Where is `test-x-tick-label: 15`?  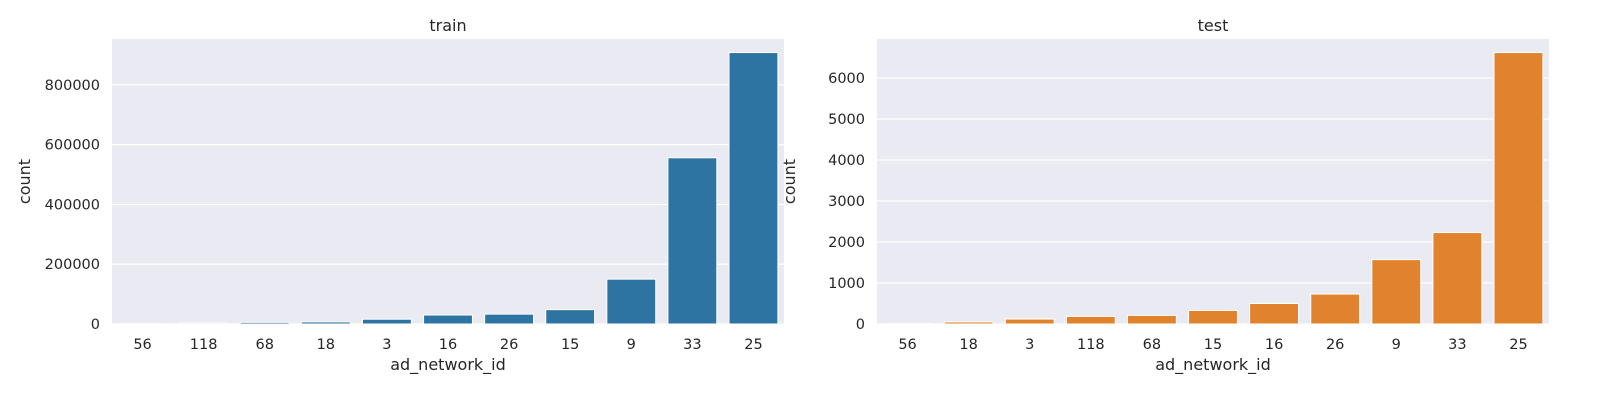
test-x-tick-label: 15 is located at coordinates (1213, 345).